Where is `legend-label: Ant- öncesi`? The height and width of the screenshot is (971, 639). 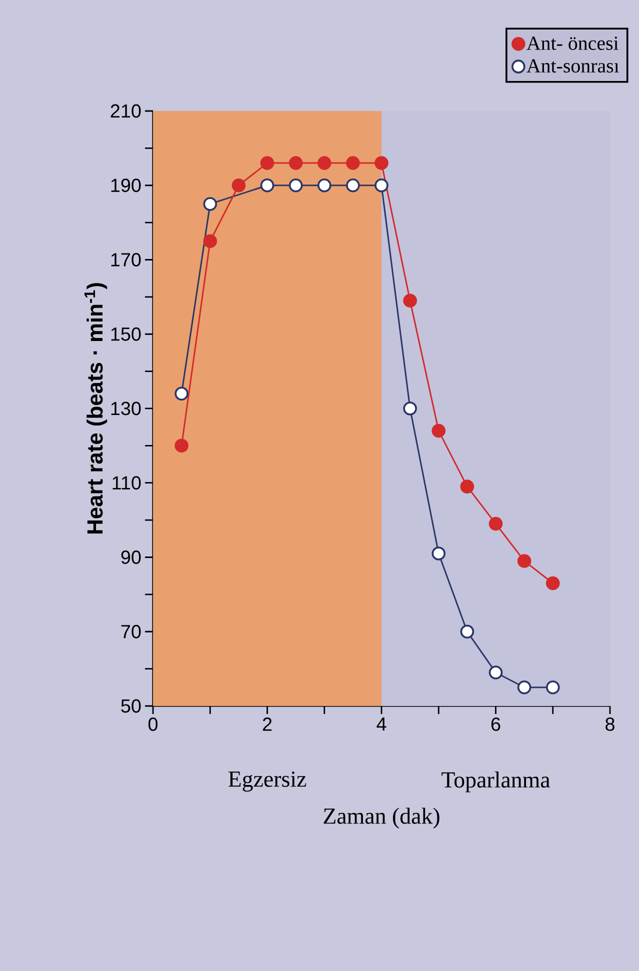
legend-label: Ant- öncesi is located at coordinates (572, 43).